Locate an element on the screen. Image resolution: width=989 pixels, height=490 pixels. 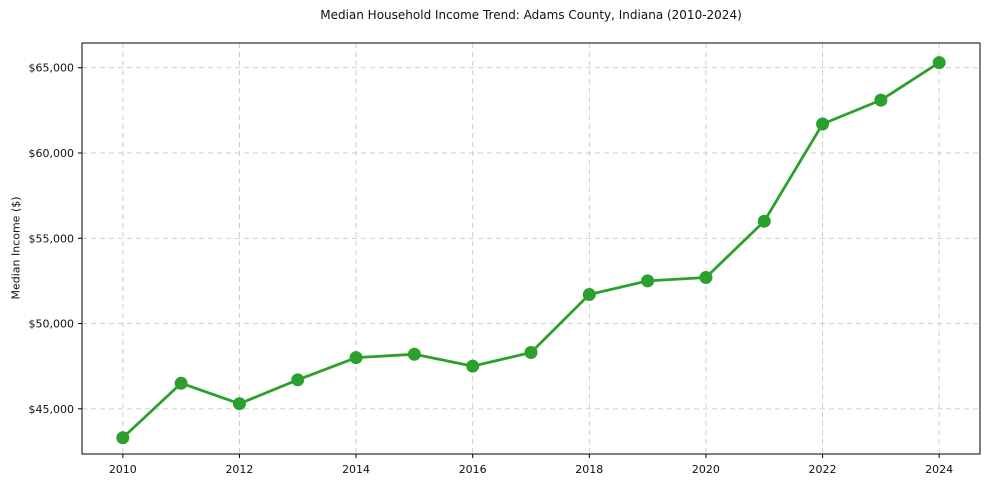
x-tick-label: 2024 is located at coordinates (939, 469).